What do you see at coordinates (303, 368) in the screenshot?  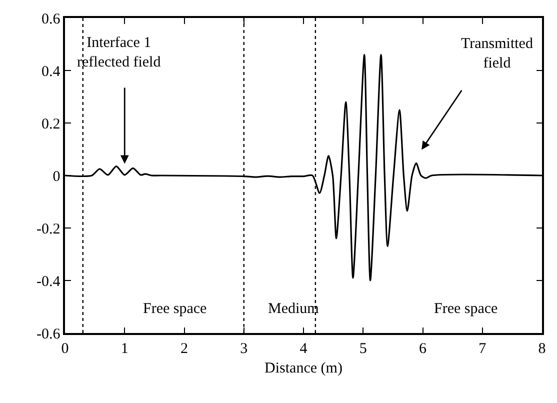 I see `x-axis-title: Distance (m)` at bounding box center [303, 368].